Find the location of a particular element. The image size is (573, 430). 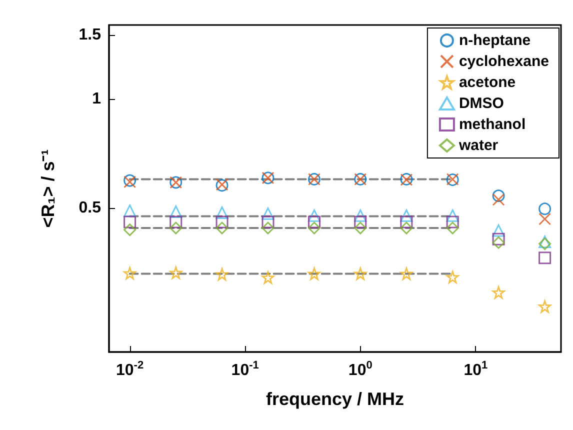

y-tick-label: 1 is located at coordinates (97, 99).